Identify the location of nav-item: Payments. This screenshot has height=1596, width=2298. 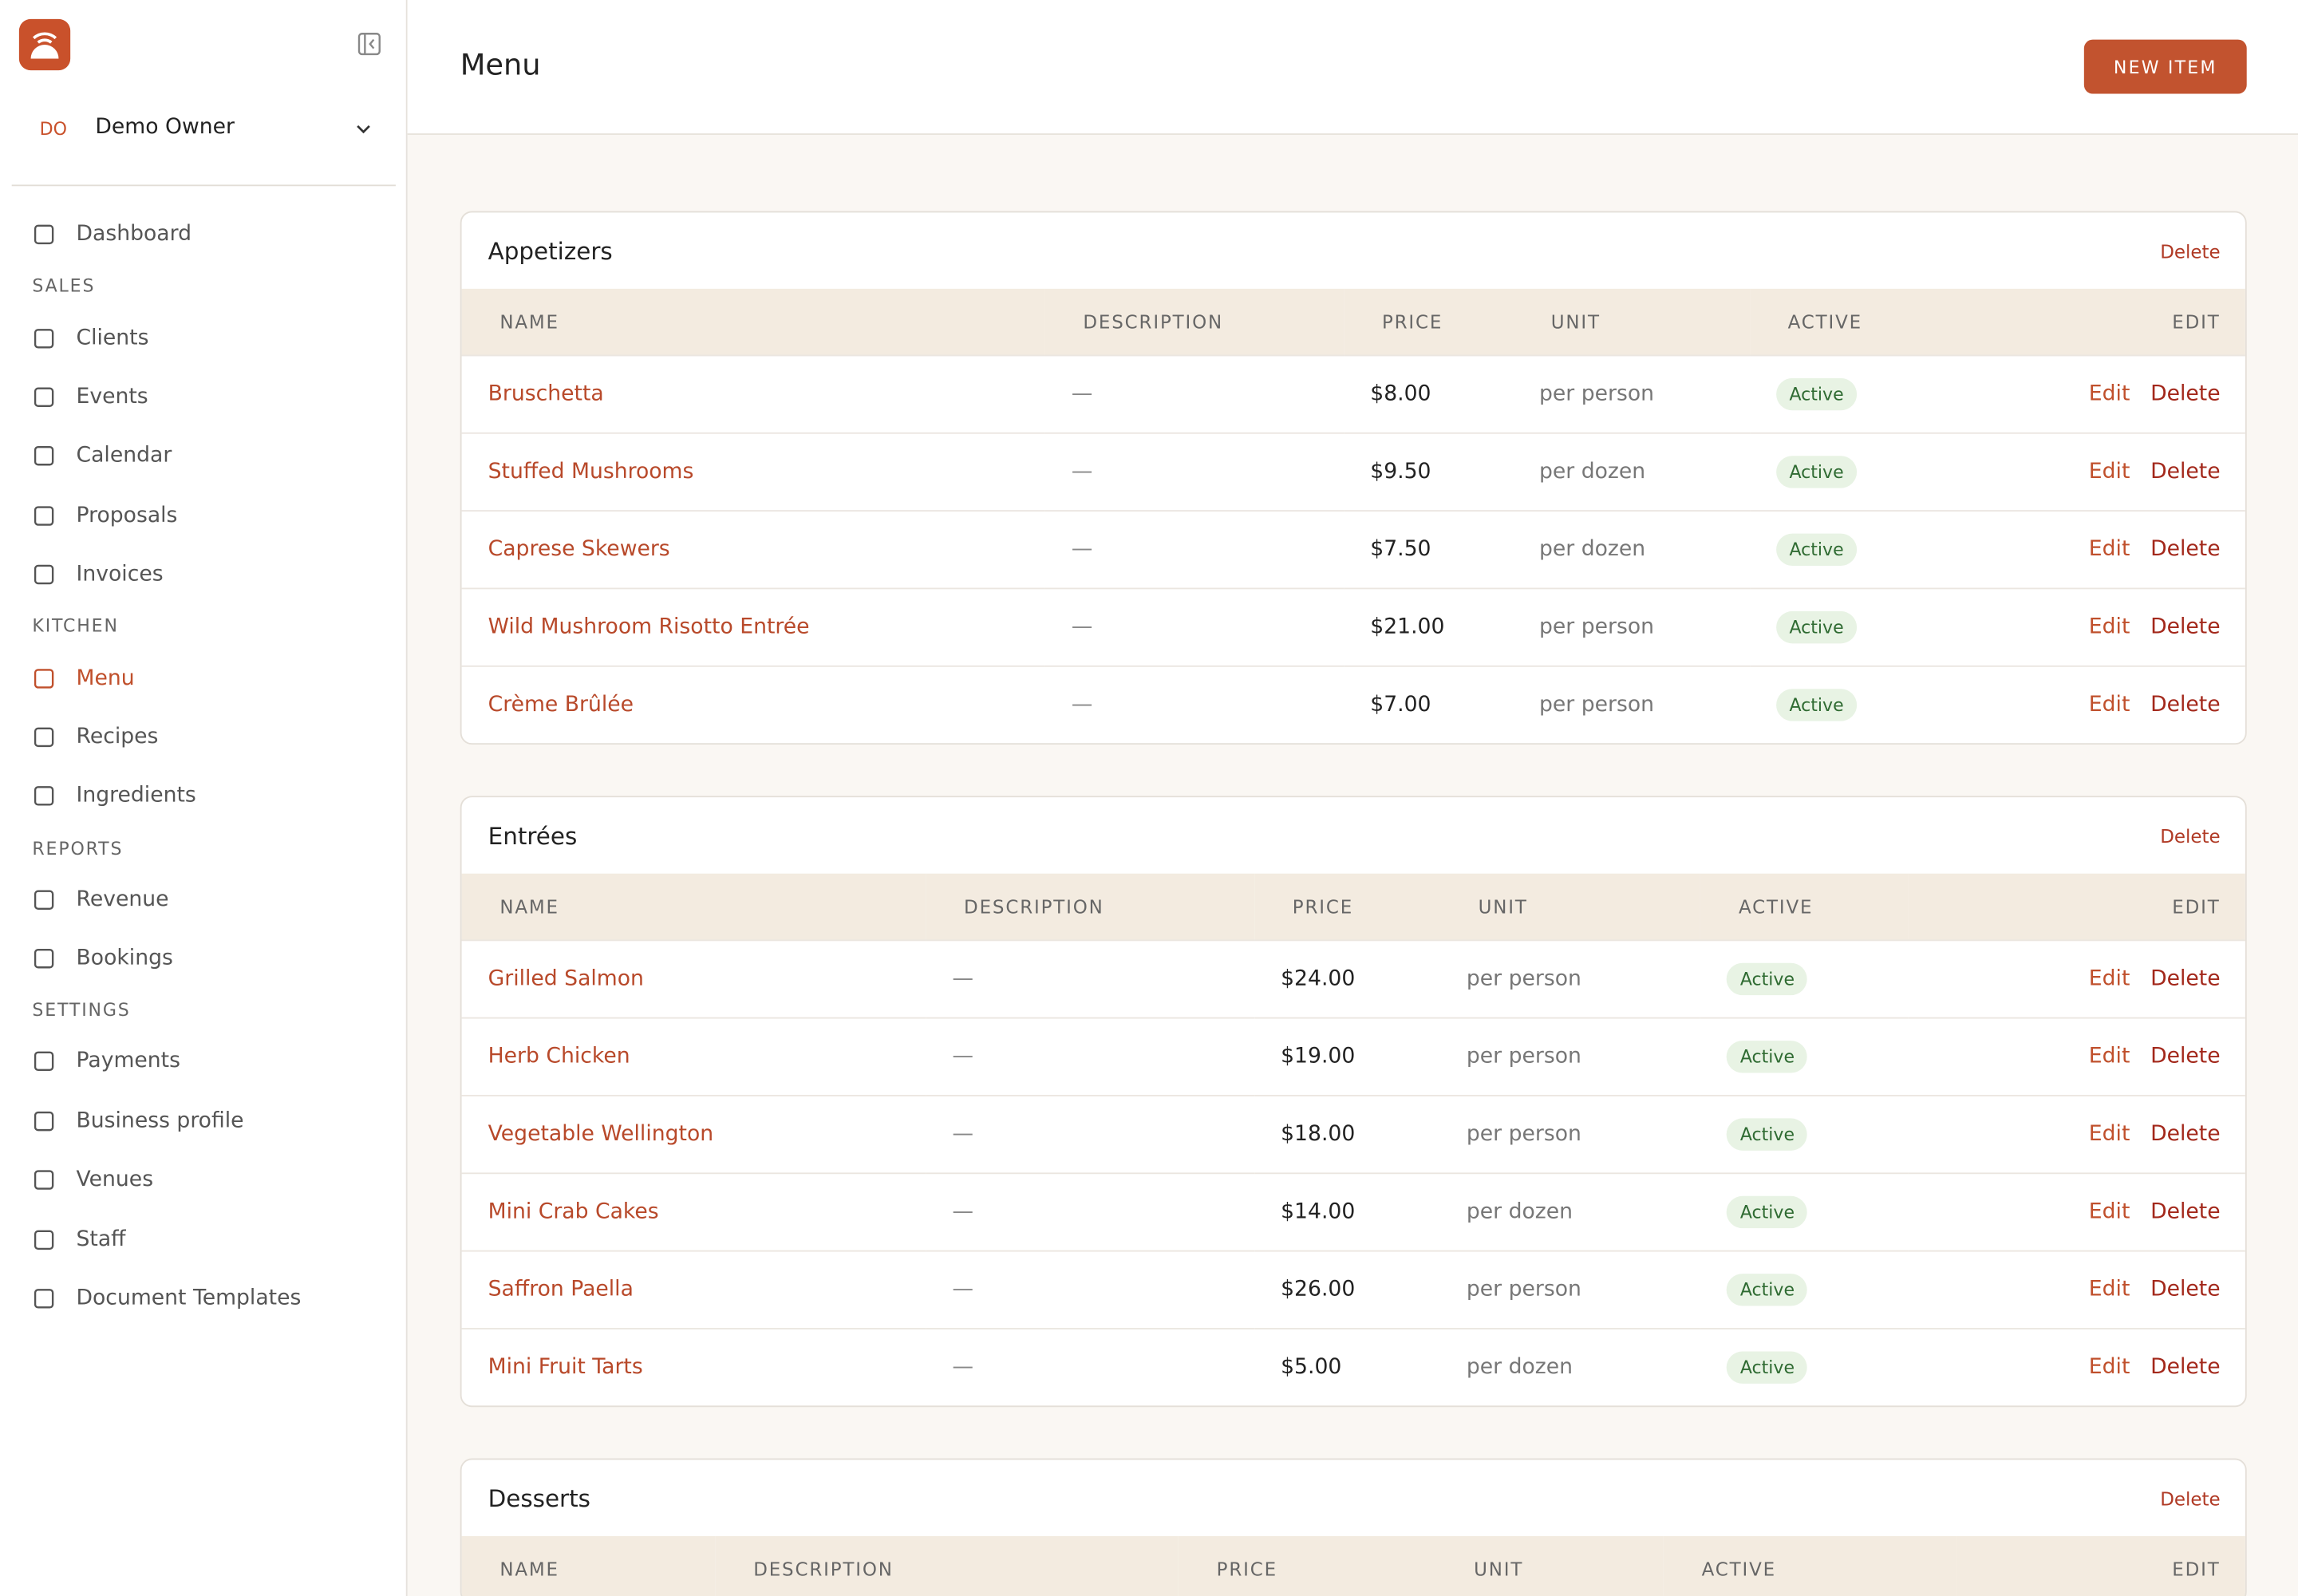
(203, 1062).